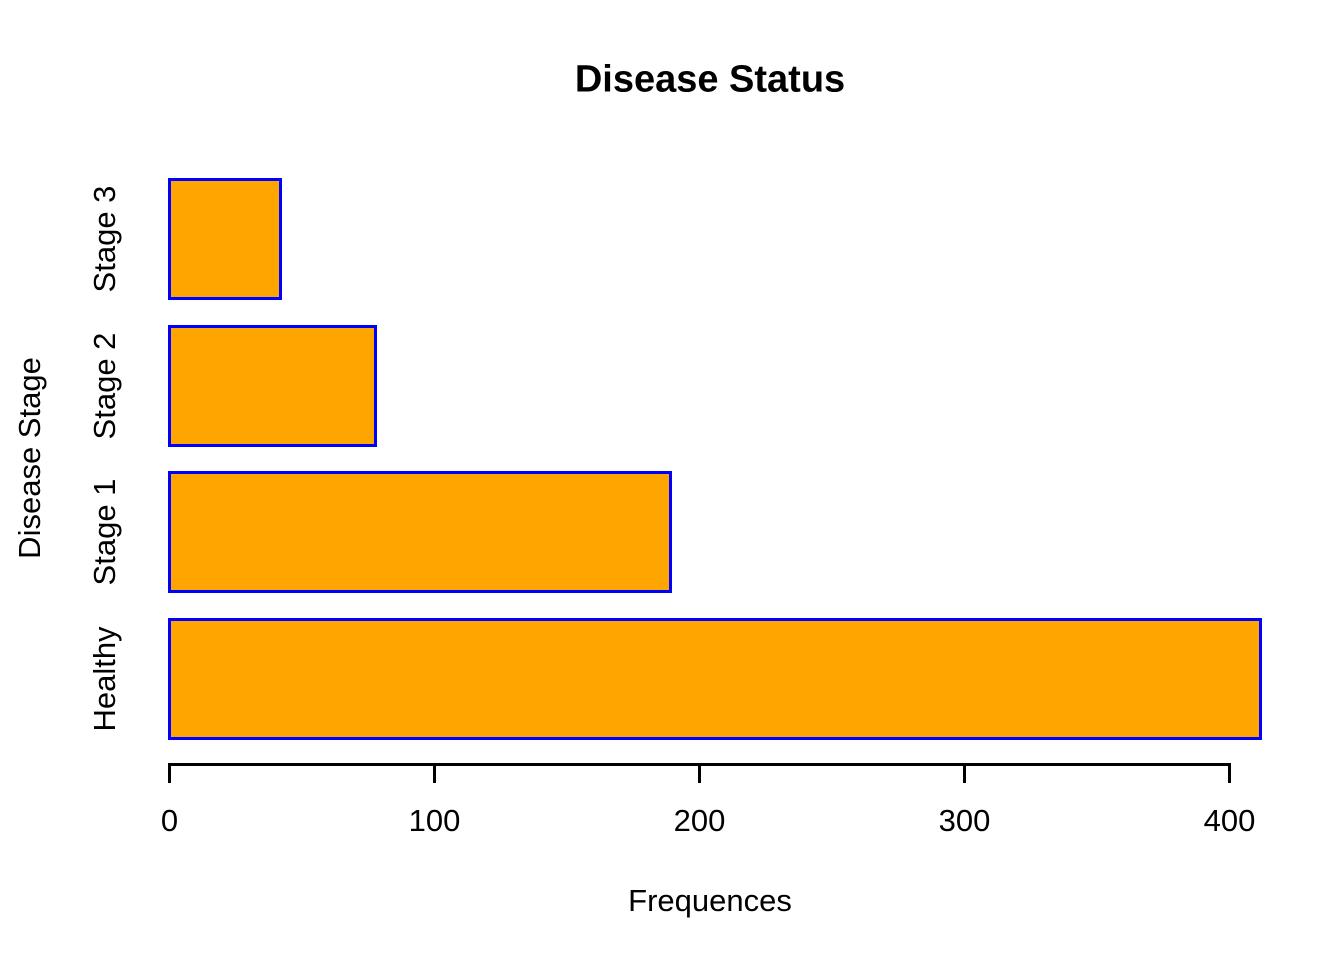  I want to click on category-label: Stage 3, so click(104, 239).